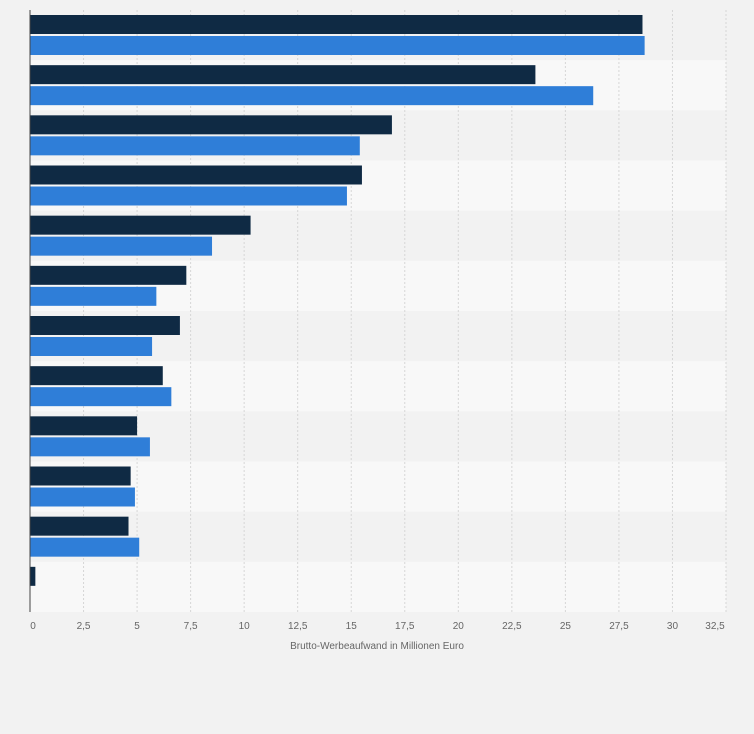 Image resolution: width=754 pixels, height=734 pixels. I want to click on x-tick-label: 30, so click(673, 626).